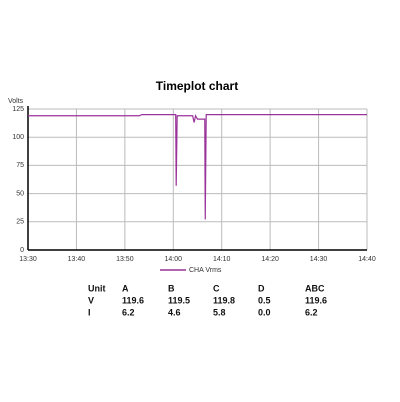 Image resolution: width=400 pixels, height=402 pixels. I want to click on x-tick-label: 14:30, so click(319, 259).